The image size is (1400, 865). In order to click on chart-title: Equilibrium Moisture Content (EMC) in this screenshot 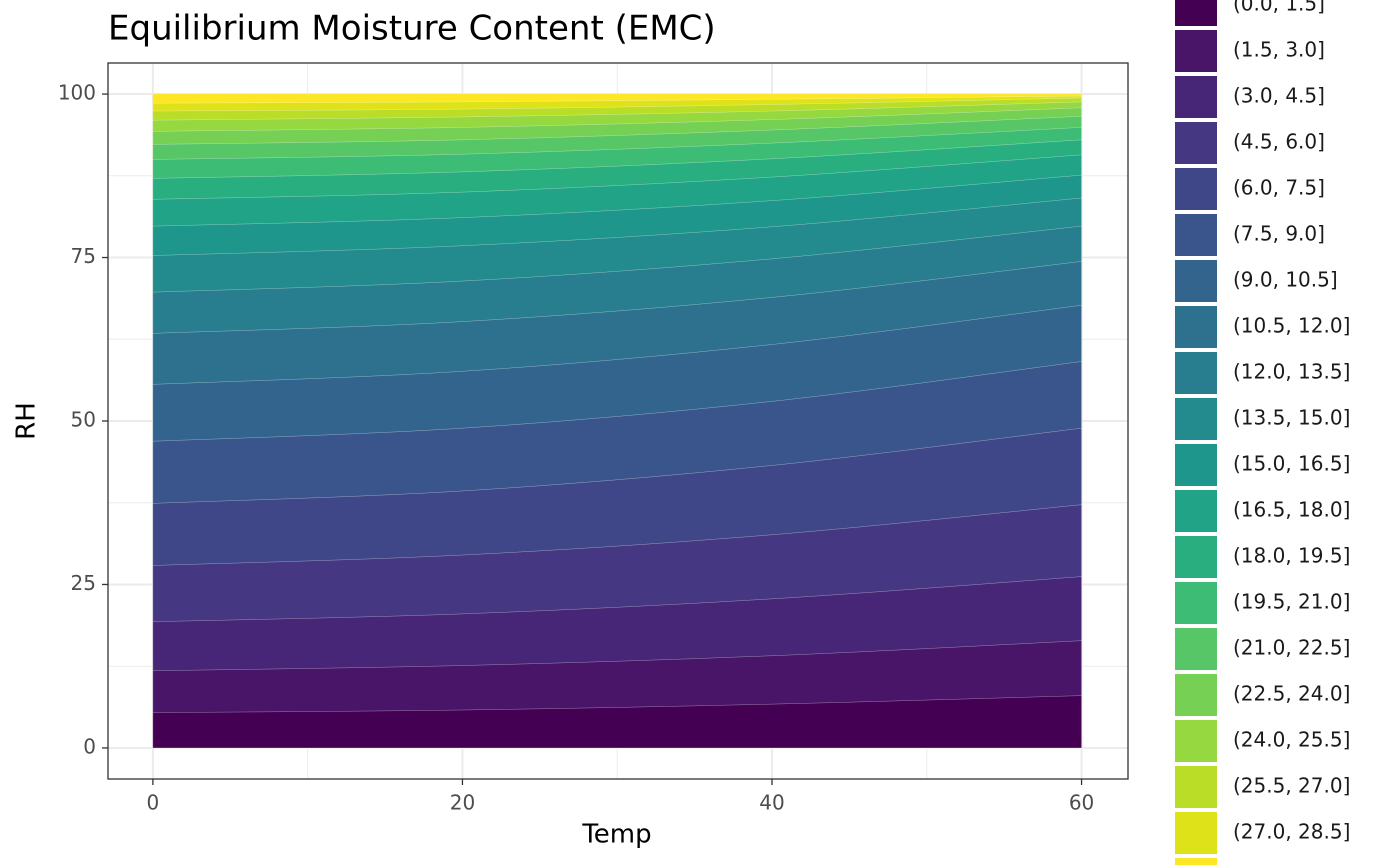, I will do `click(412, 29)`.